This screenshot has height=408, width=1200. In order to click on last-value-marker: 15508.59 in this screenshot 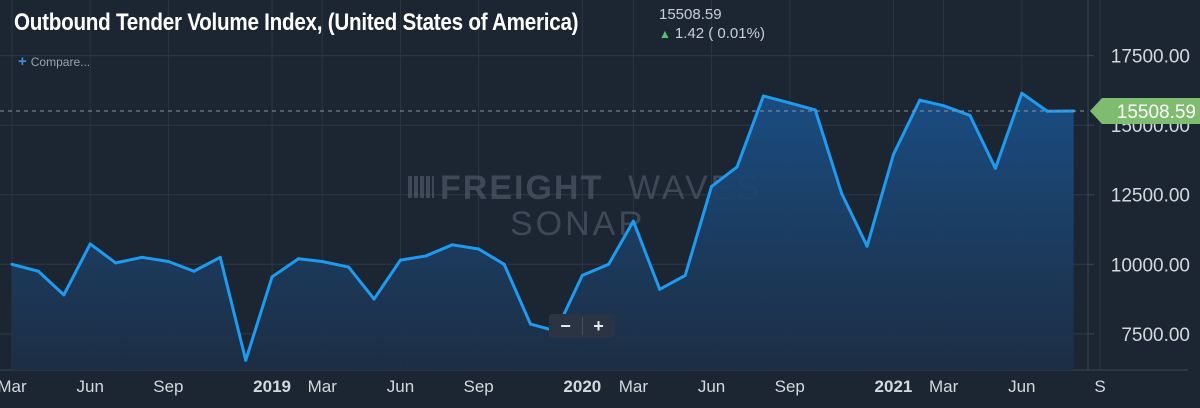, I will do `click(600, 111)`.